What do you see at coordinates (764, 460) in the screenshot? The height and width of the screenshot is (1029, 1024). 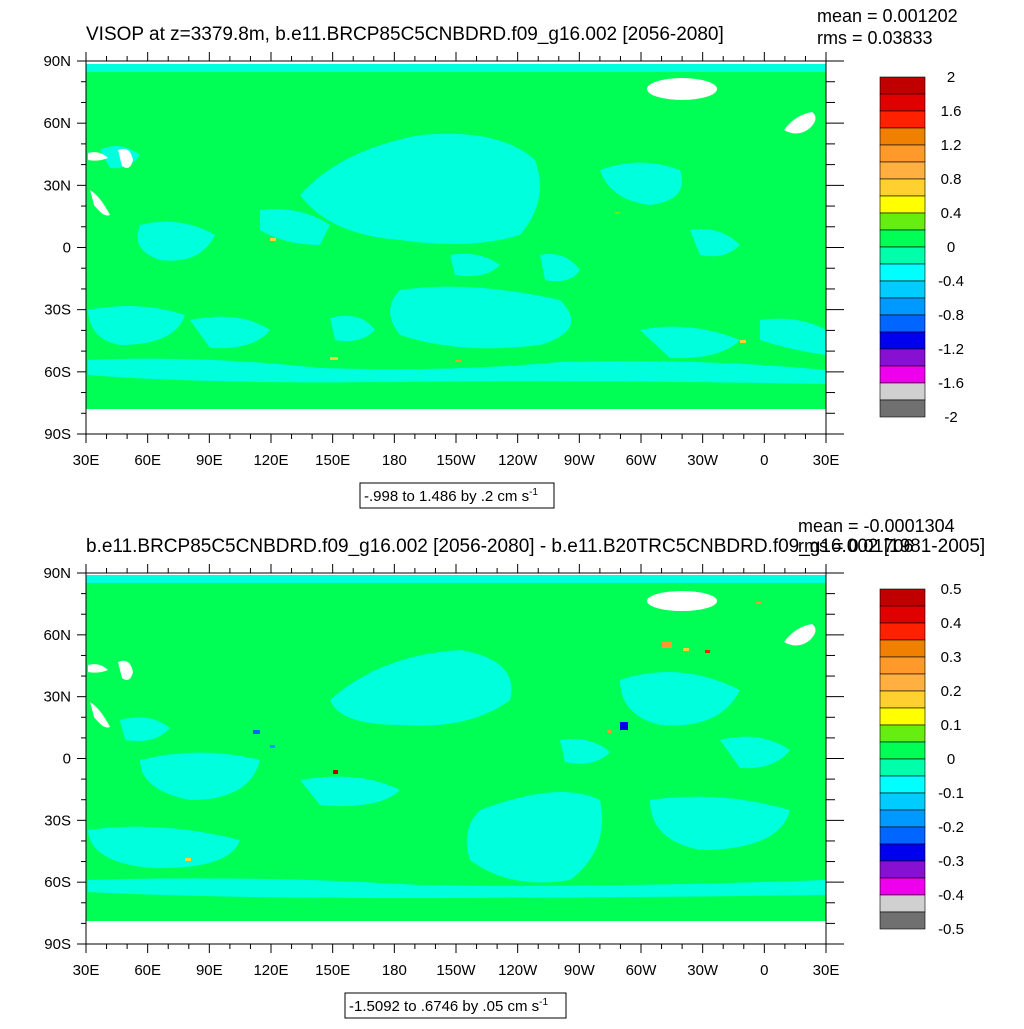 I see `panel-1-x-tick-label: 0` at bounding box center [764, 460].